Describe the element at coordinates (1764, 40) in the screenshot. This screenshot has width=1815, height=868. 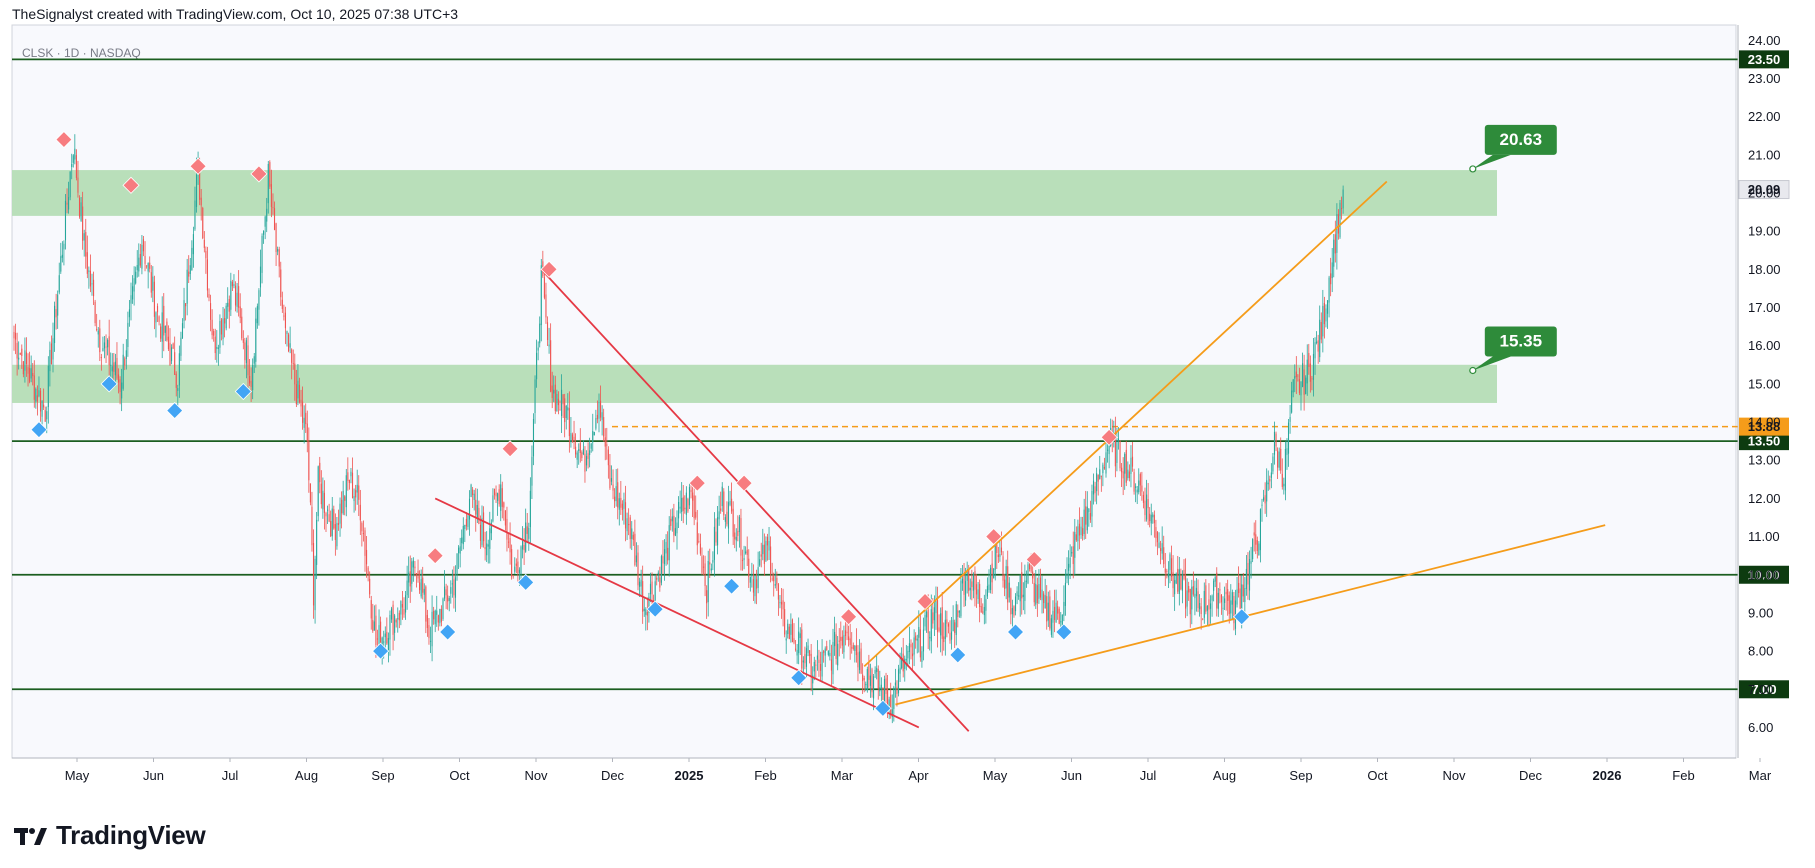
I see `price-tick-label: 24.00` at that location.